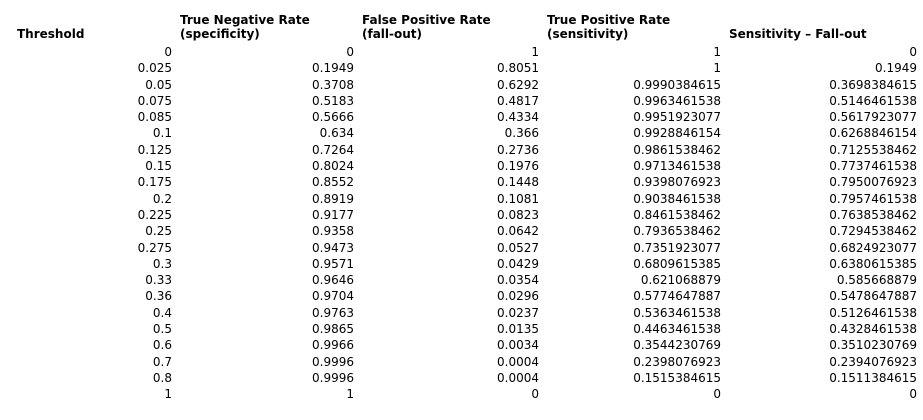  What do you see at coordinates (333, 280) in the screenshot?
I see `table-cell-true-negative-rate: 0.9646` at bounding box center [333, 280].